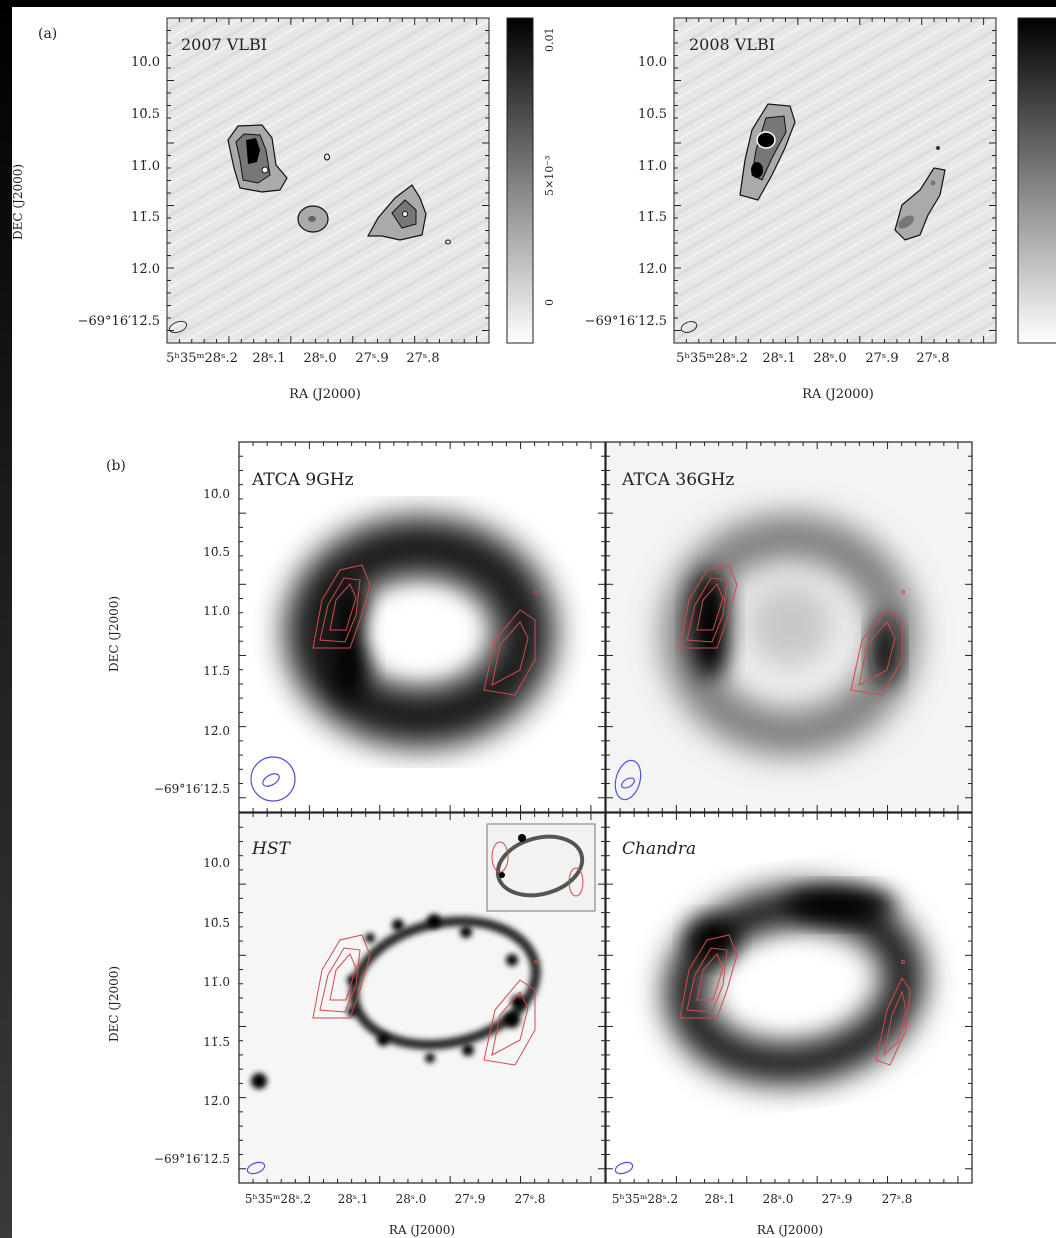 The image size is (1056, 1238). What do you see at coordinates (339, 184) in the screenshot?
I see `vlbi-2007-emission` at bounding box center [339, 184].